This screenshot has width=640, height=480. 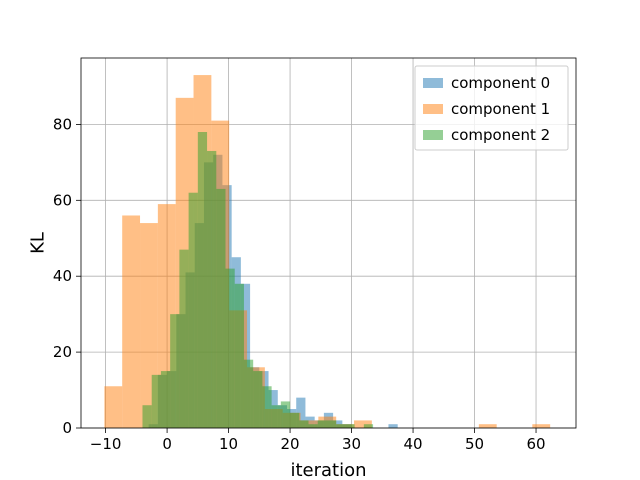 What do you see at coordinates (67, 428) in the screenshot?
I see `y-tick-label: 0` at bounding box center [67, 428].